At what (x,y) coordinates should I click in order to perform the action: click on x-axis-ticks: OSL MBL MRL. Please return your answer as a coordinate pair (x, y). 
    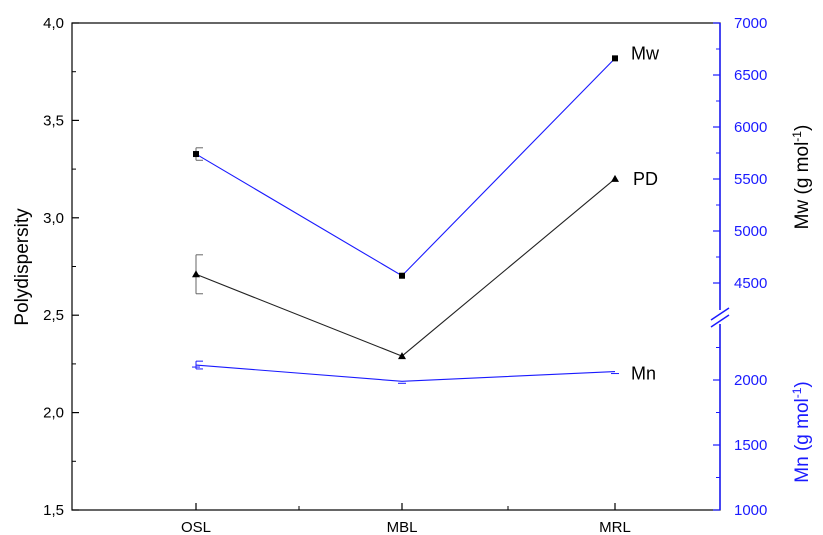
    Looking at the image, I should click on (406, 519).